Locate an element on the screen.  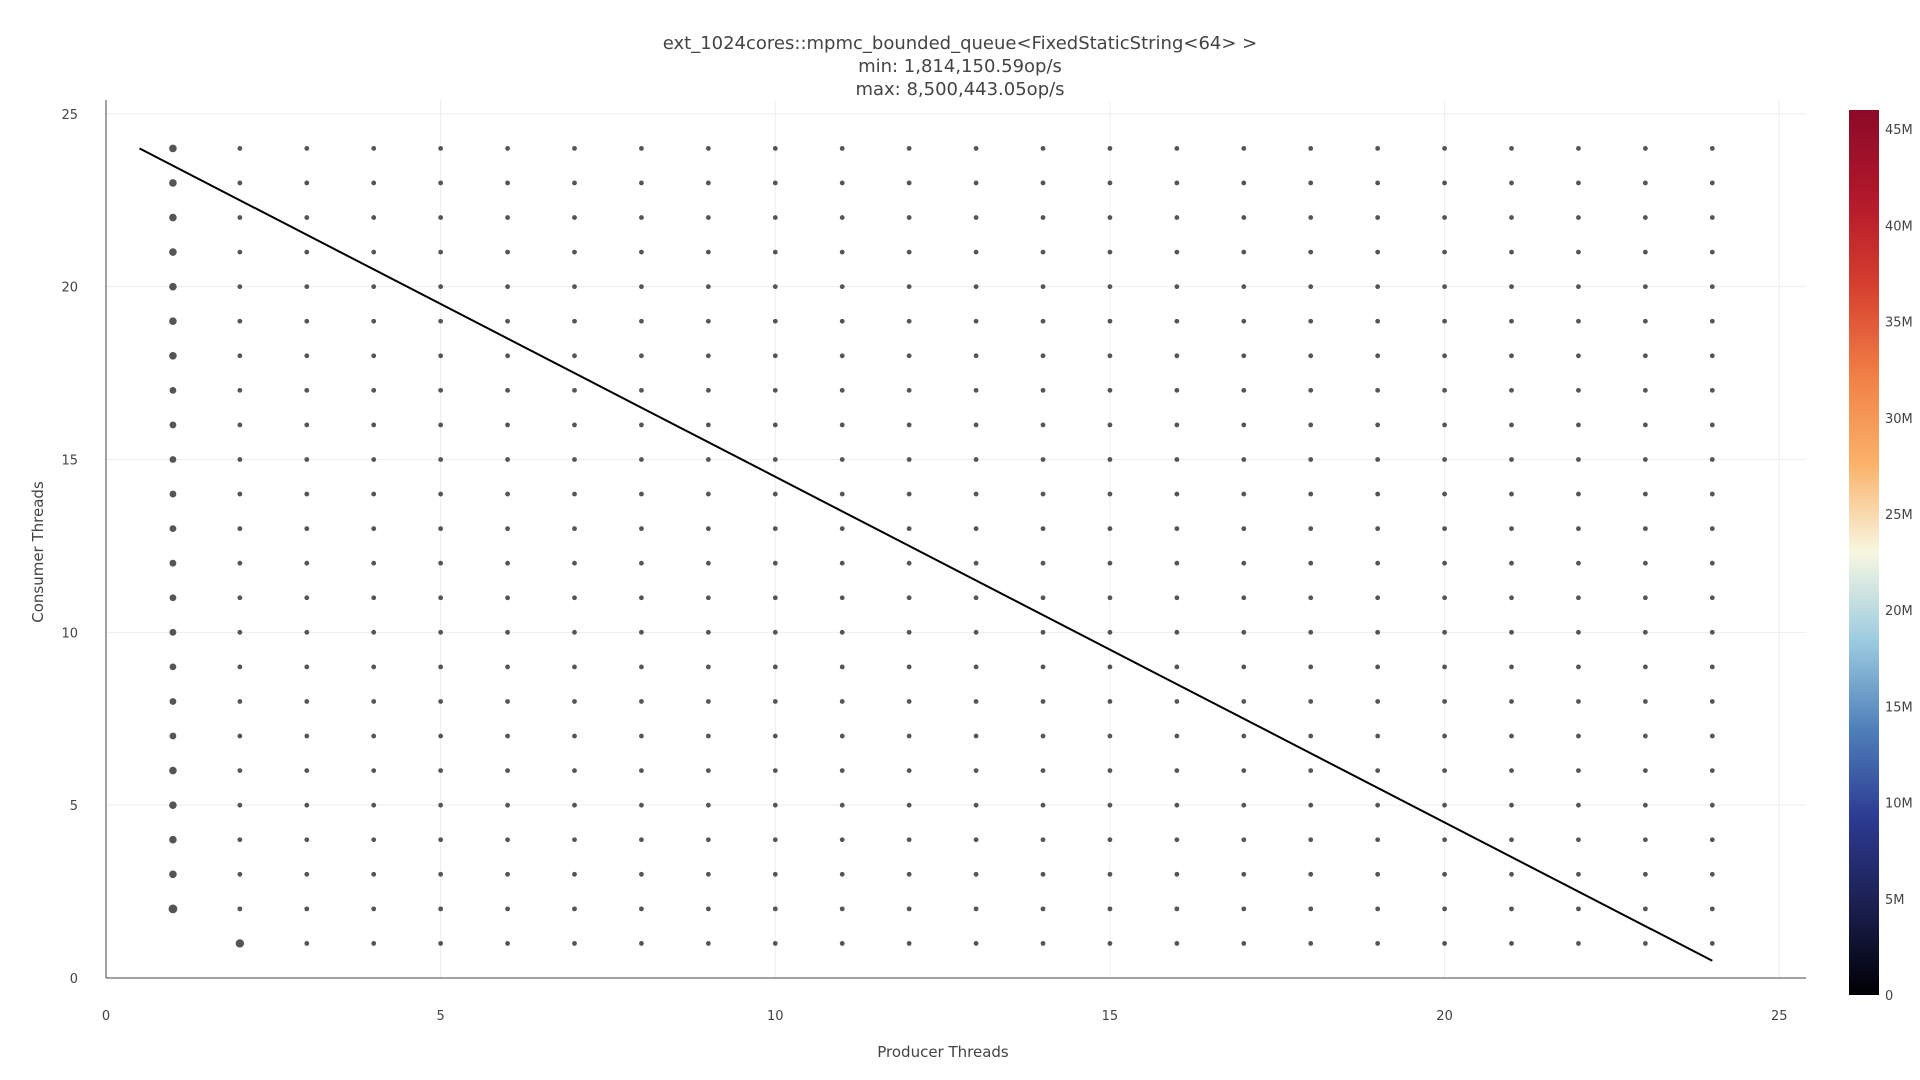
y-tick-label: 5 is located at coordinates (74, 806).